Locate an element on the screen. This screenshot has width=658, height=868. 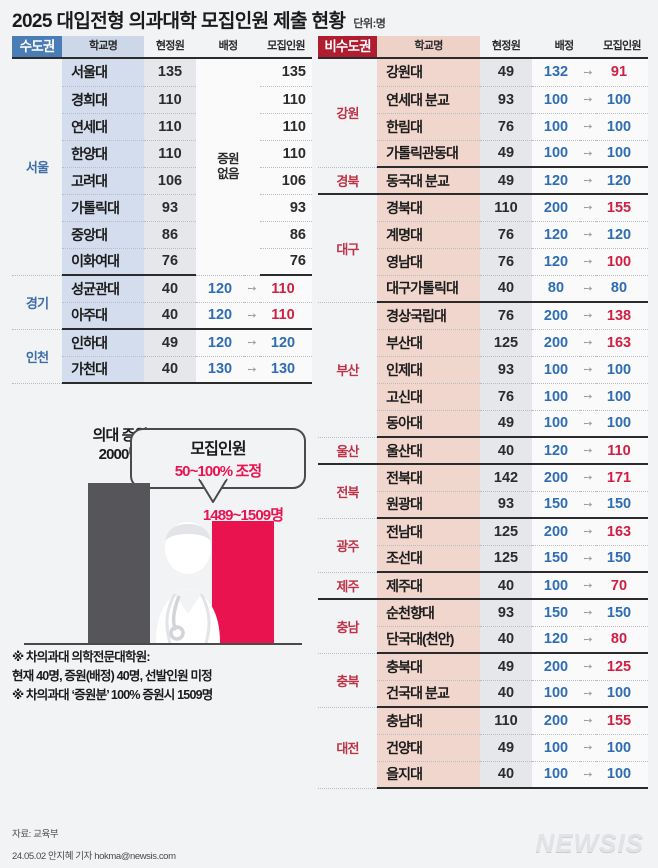
region-cell: 경기 is located at coordinates (37, 302).